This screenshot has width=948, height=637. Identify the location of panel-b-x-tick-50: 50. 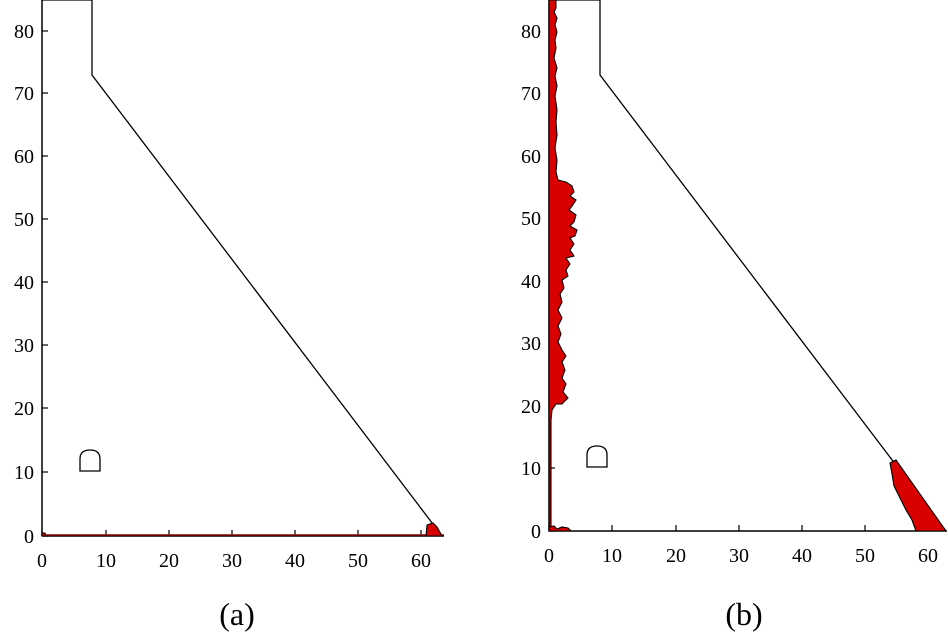
(865, 556).